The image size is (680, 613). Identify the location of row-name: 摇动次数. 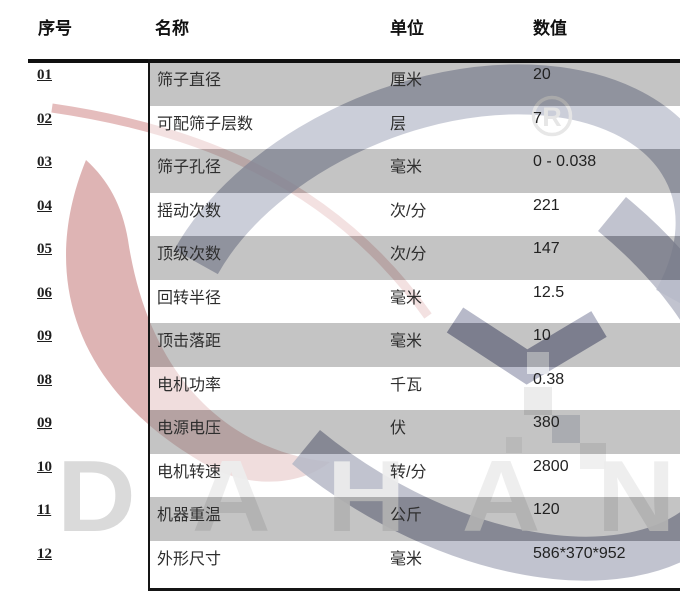
(189, 211).